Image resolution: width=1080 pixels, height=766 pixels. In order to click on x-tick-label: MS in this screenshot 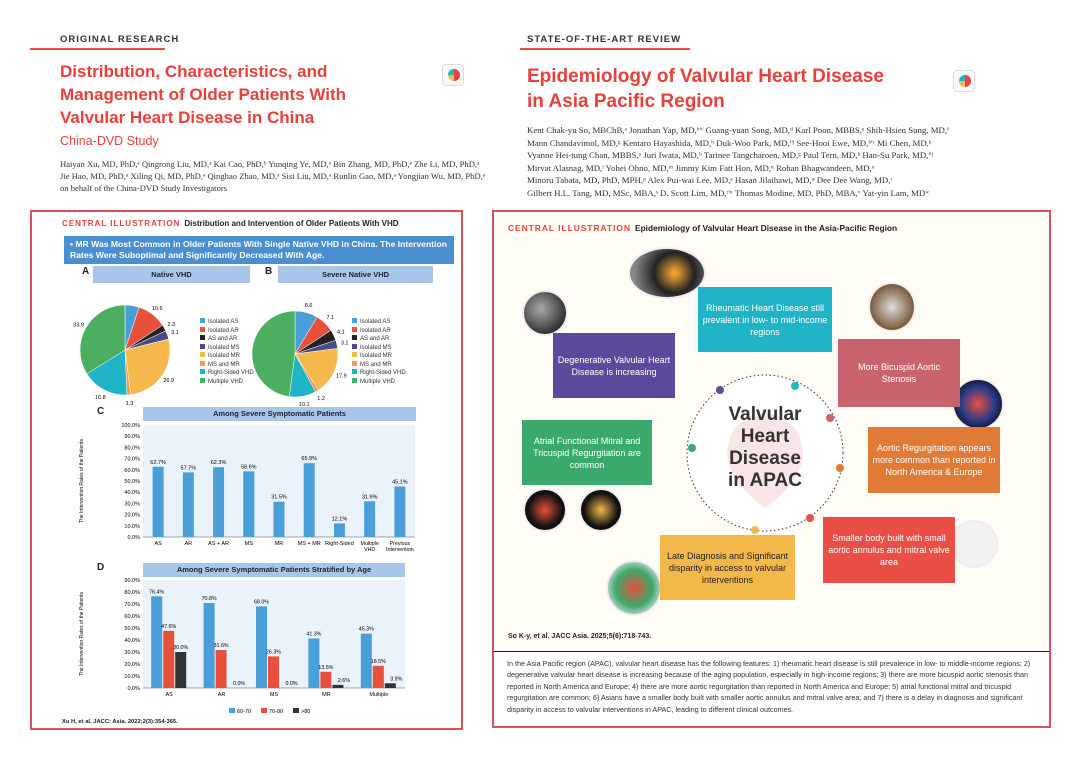, I will do `click(274, 695)`.